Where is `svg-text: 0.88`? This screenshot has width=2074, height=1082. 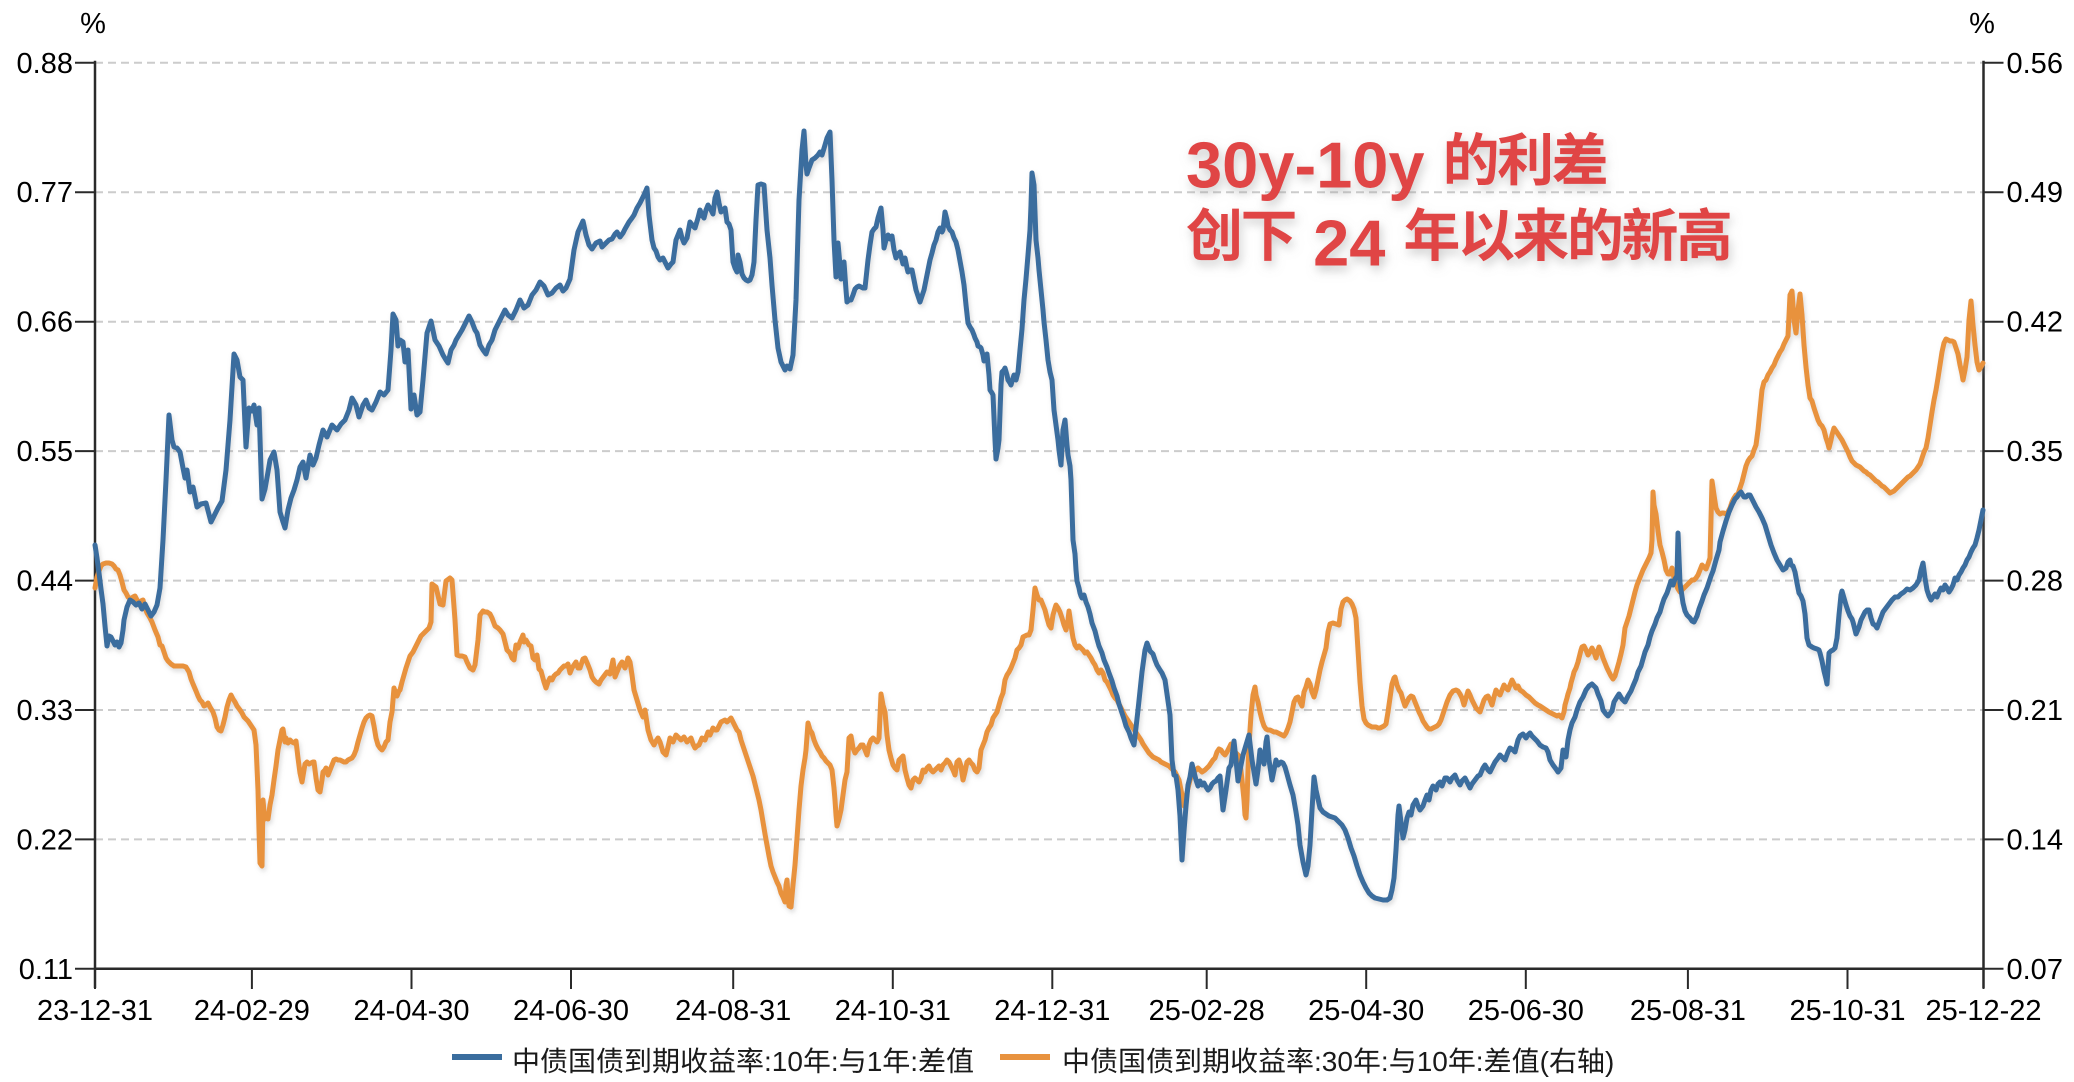
svg-text: 0.88 is located at coordinates (45, 64).